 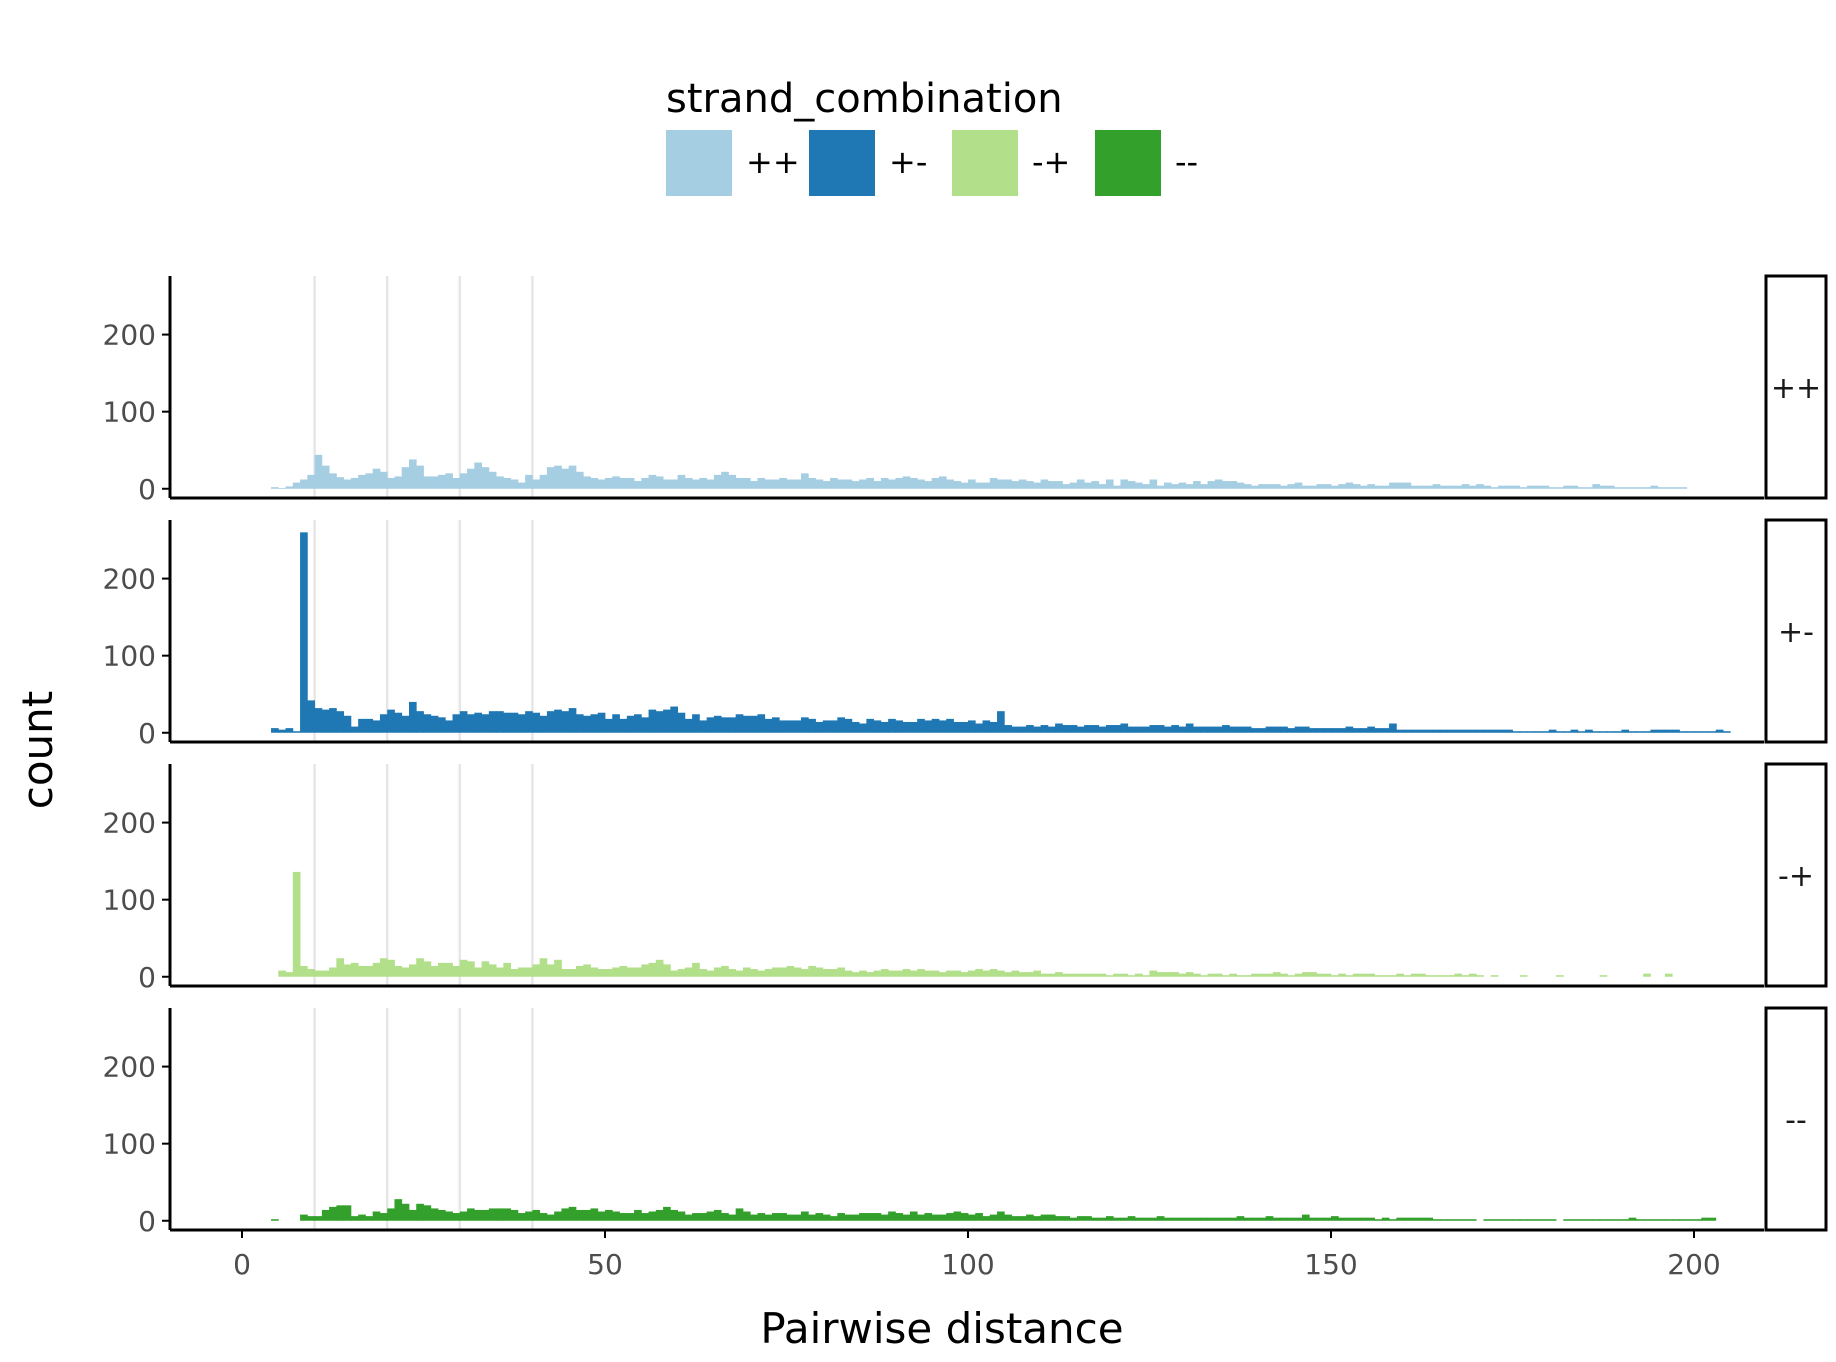 I want to click on x-axis: 0 50 100 150 200, so click(x=977, y=1255).